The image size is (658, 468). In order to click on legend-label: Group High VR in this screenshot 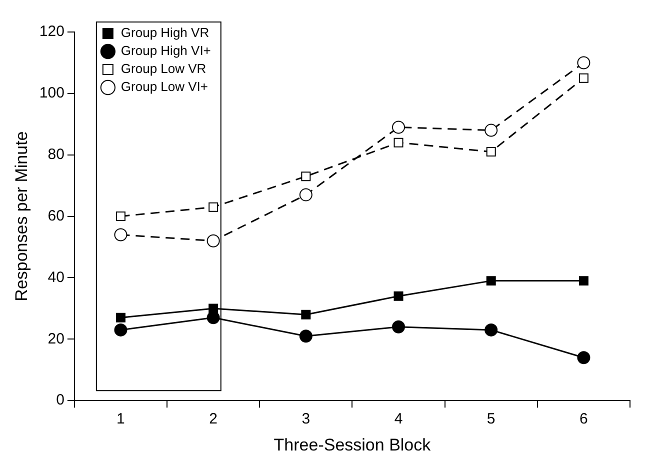, I will do `click(165, 32)`.